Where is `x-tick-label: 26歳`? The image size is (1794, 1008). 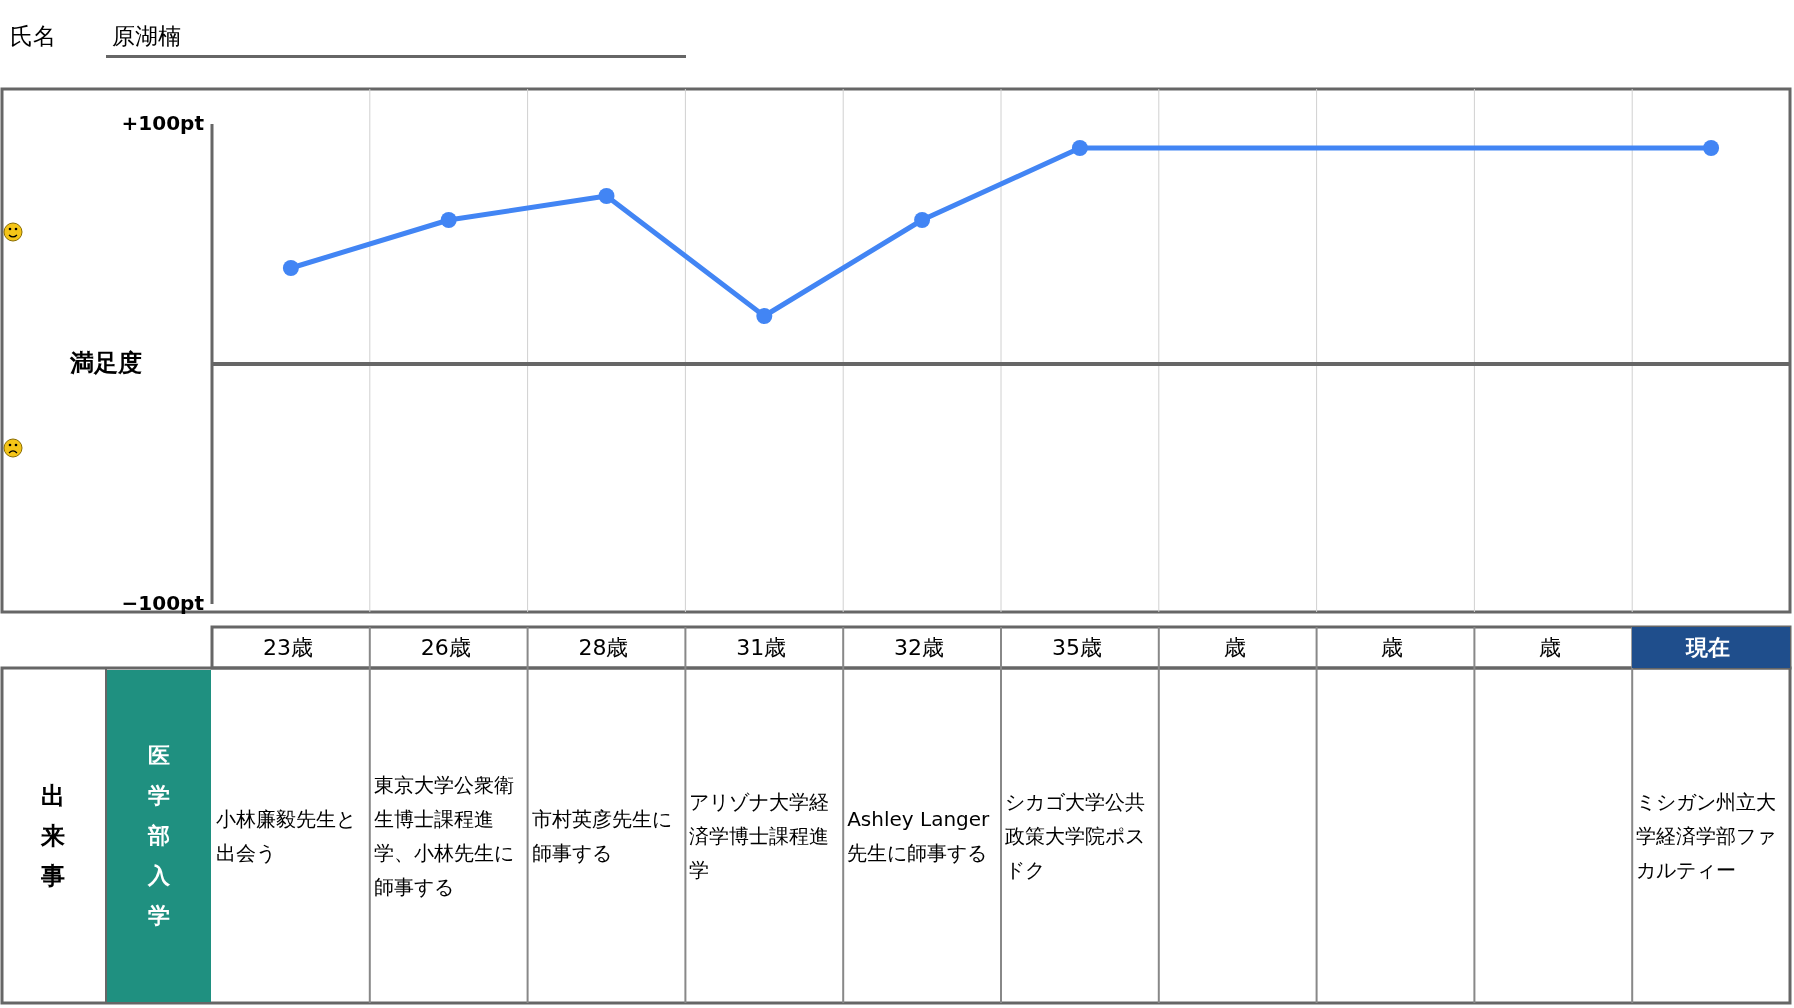
x-tick-label: 26歳 is located at coordinates (445, 648).